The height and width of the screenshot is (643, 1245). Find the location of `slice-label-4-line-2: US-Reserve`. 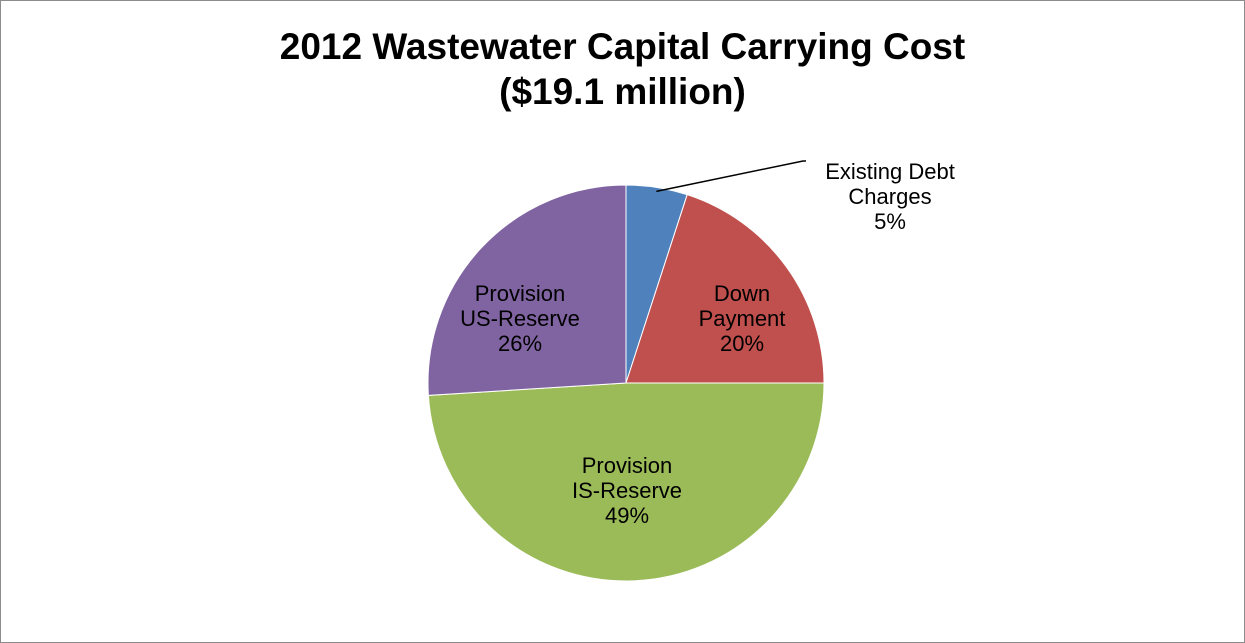

slice-label-4-line-2: US-Reserve is located at coordinates (520, 318).